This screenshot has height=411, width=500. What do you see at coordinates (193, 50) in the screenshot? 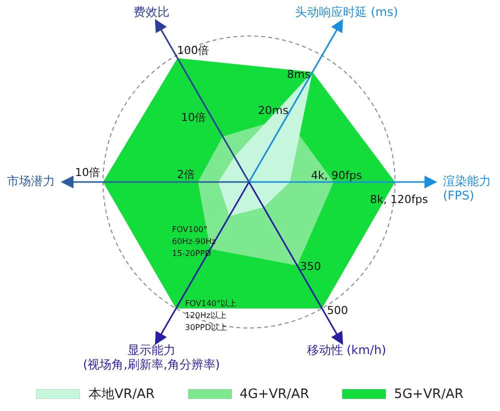
I see `text: 100倍` at bounding box center [193, 50].